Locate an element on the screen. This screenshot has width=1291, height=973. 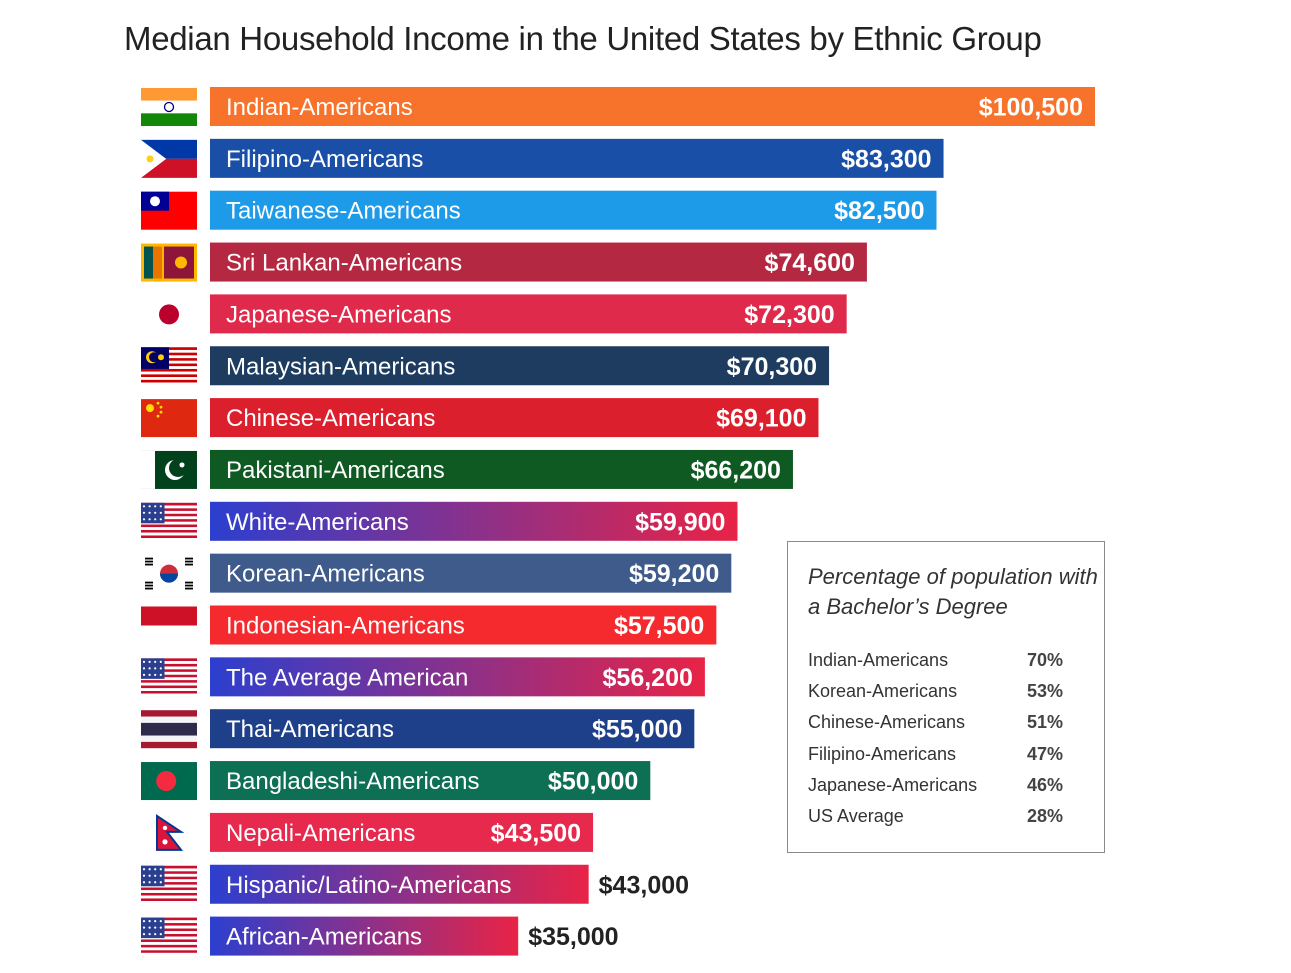
bar-category-label: Taiwanese-Americans is located at coordinates (343, 211).